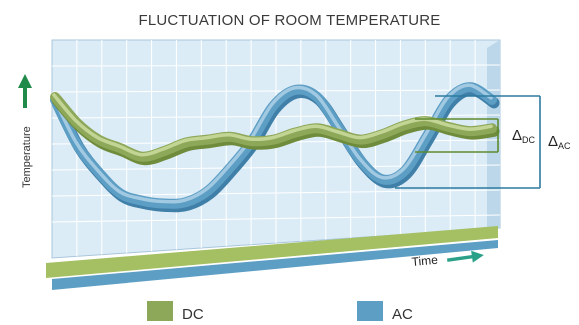 The height and width of the screenshot is (325, 579). I want to click on right-arrow-icon, so click(465, 256).